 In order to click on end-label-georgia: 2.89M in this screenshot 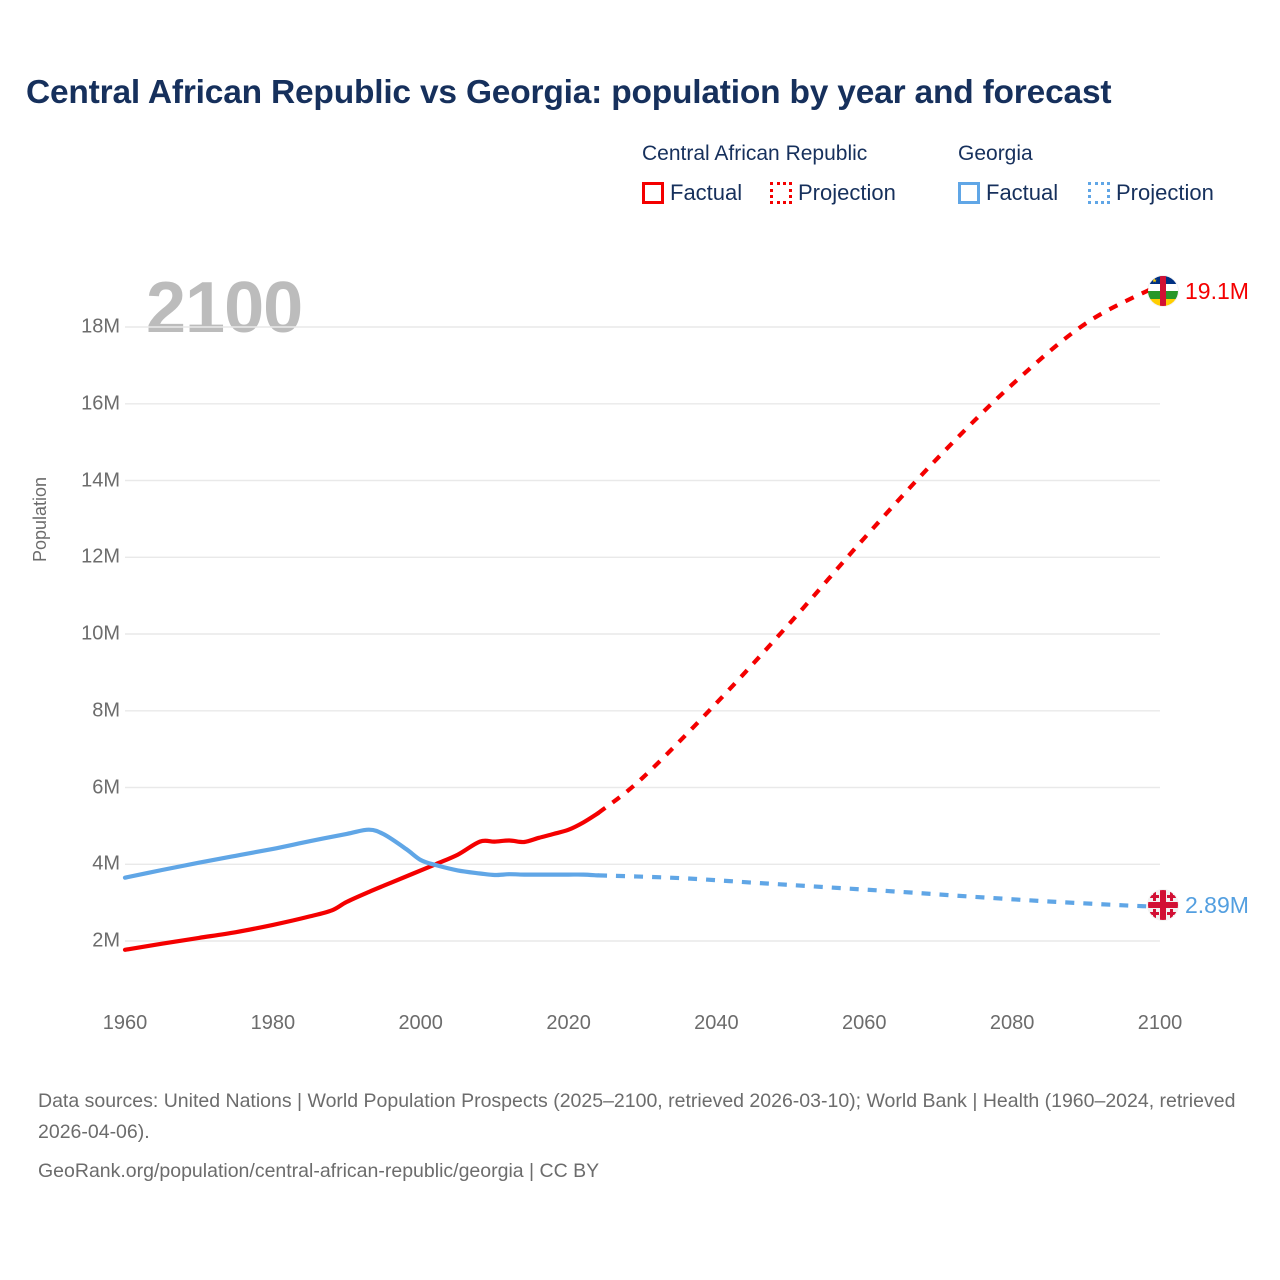, I will do `click(1198, 905)`.